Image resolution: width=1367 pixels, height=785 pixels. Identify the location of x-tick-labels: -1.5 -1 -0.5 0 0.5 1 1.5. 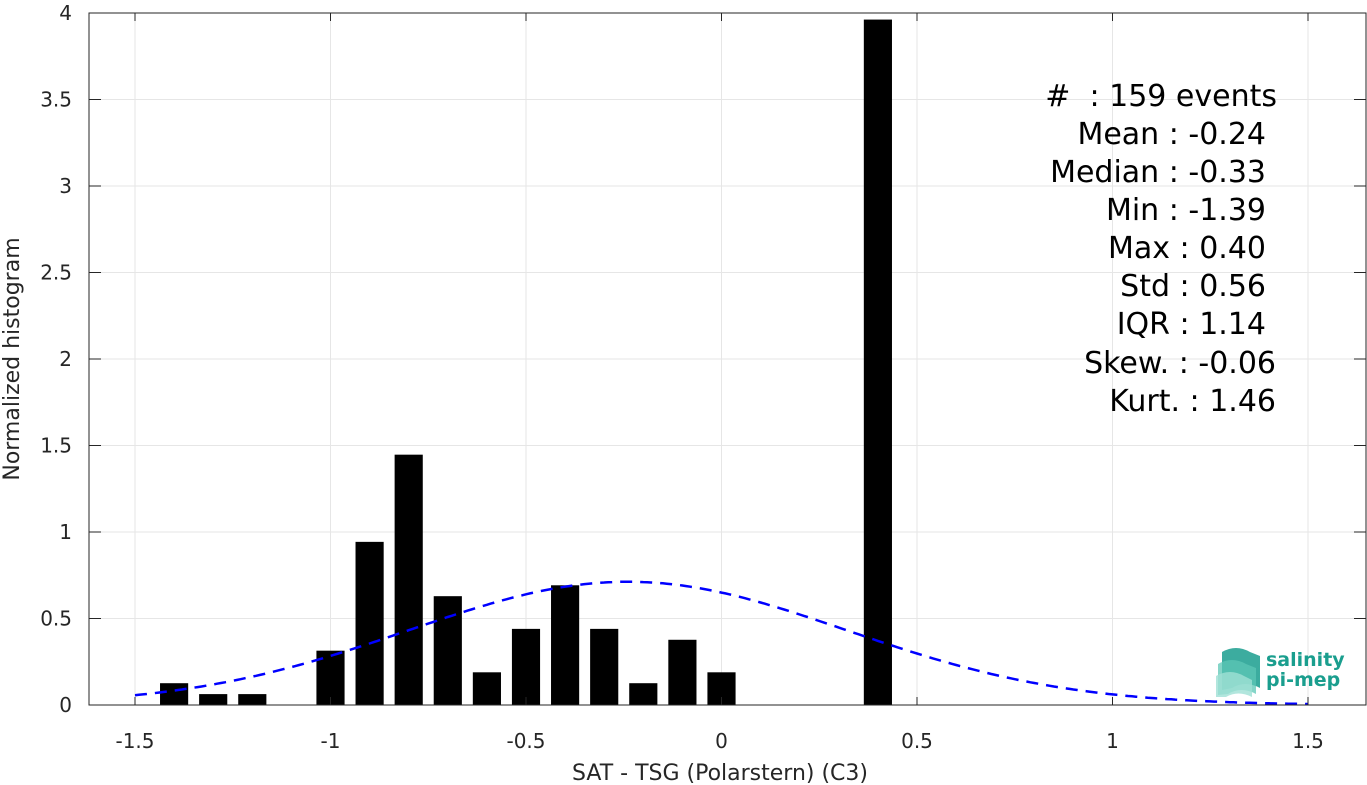
(719, 741).